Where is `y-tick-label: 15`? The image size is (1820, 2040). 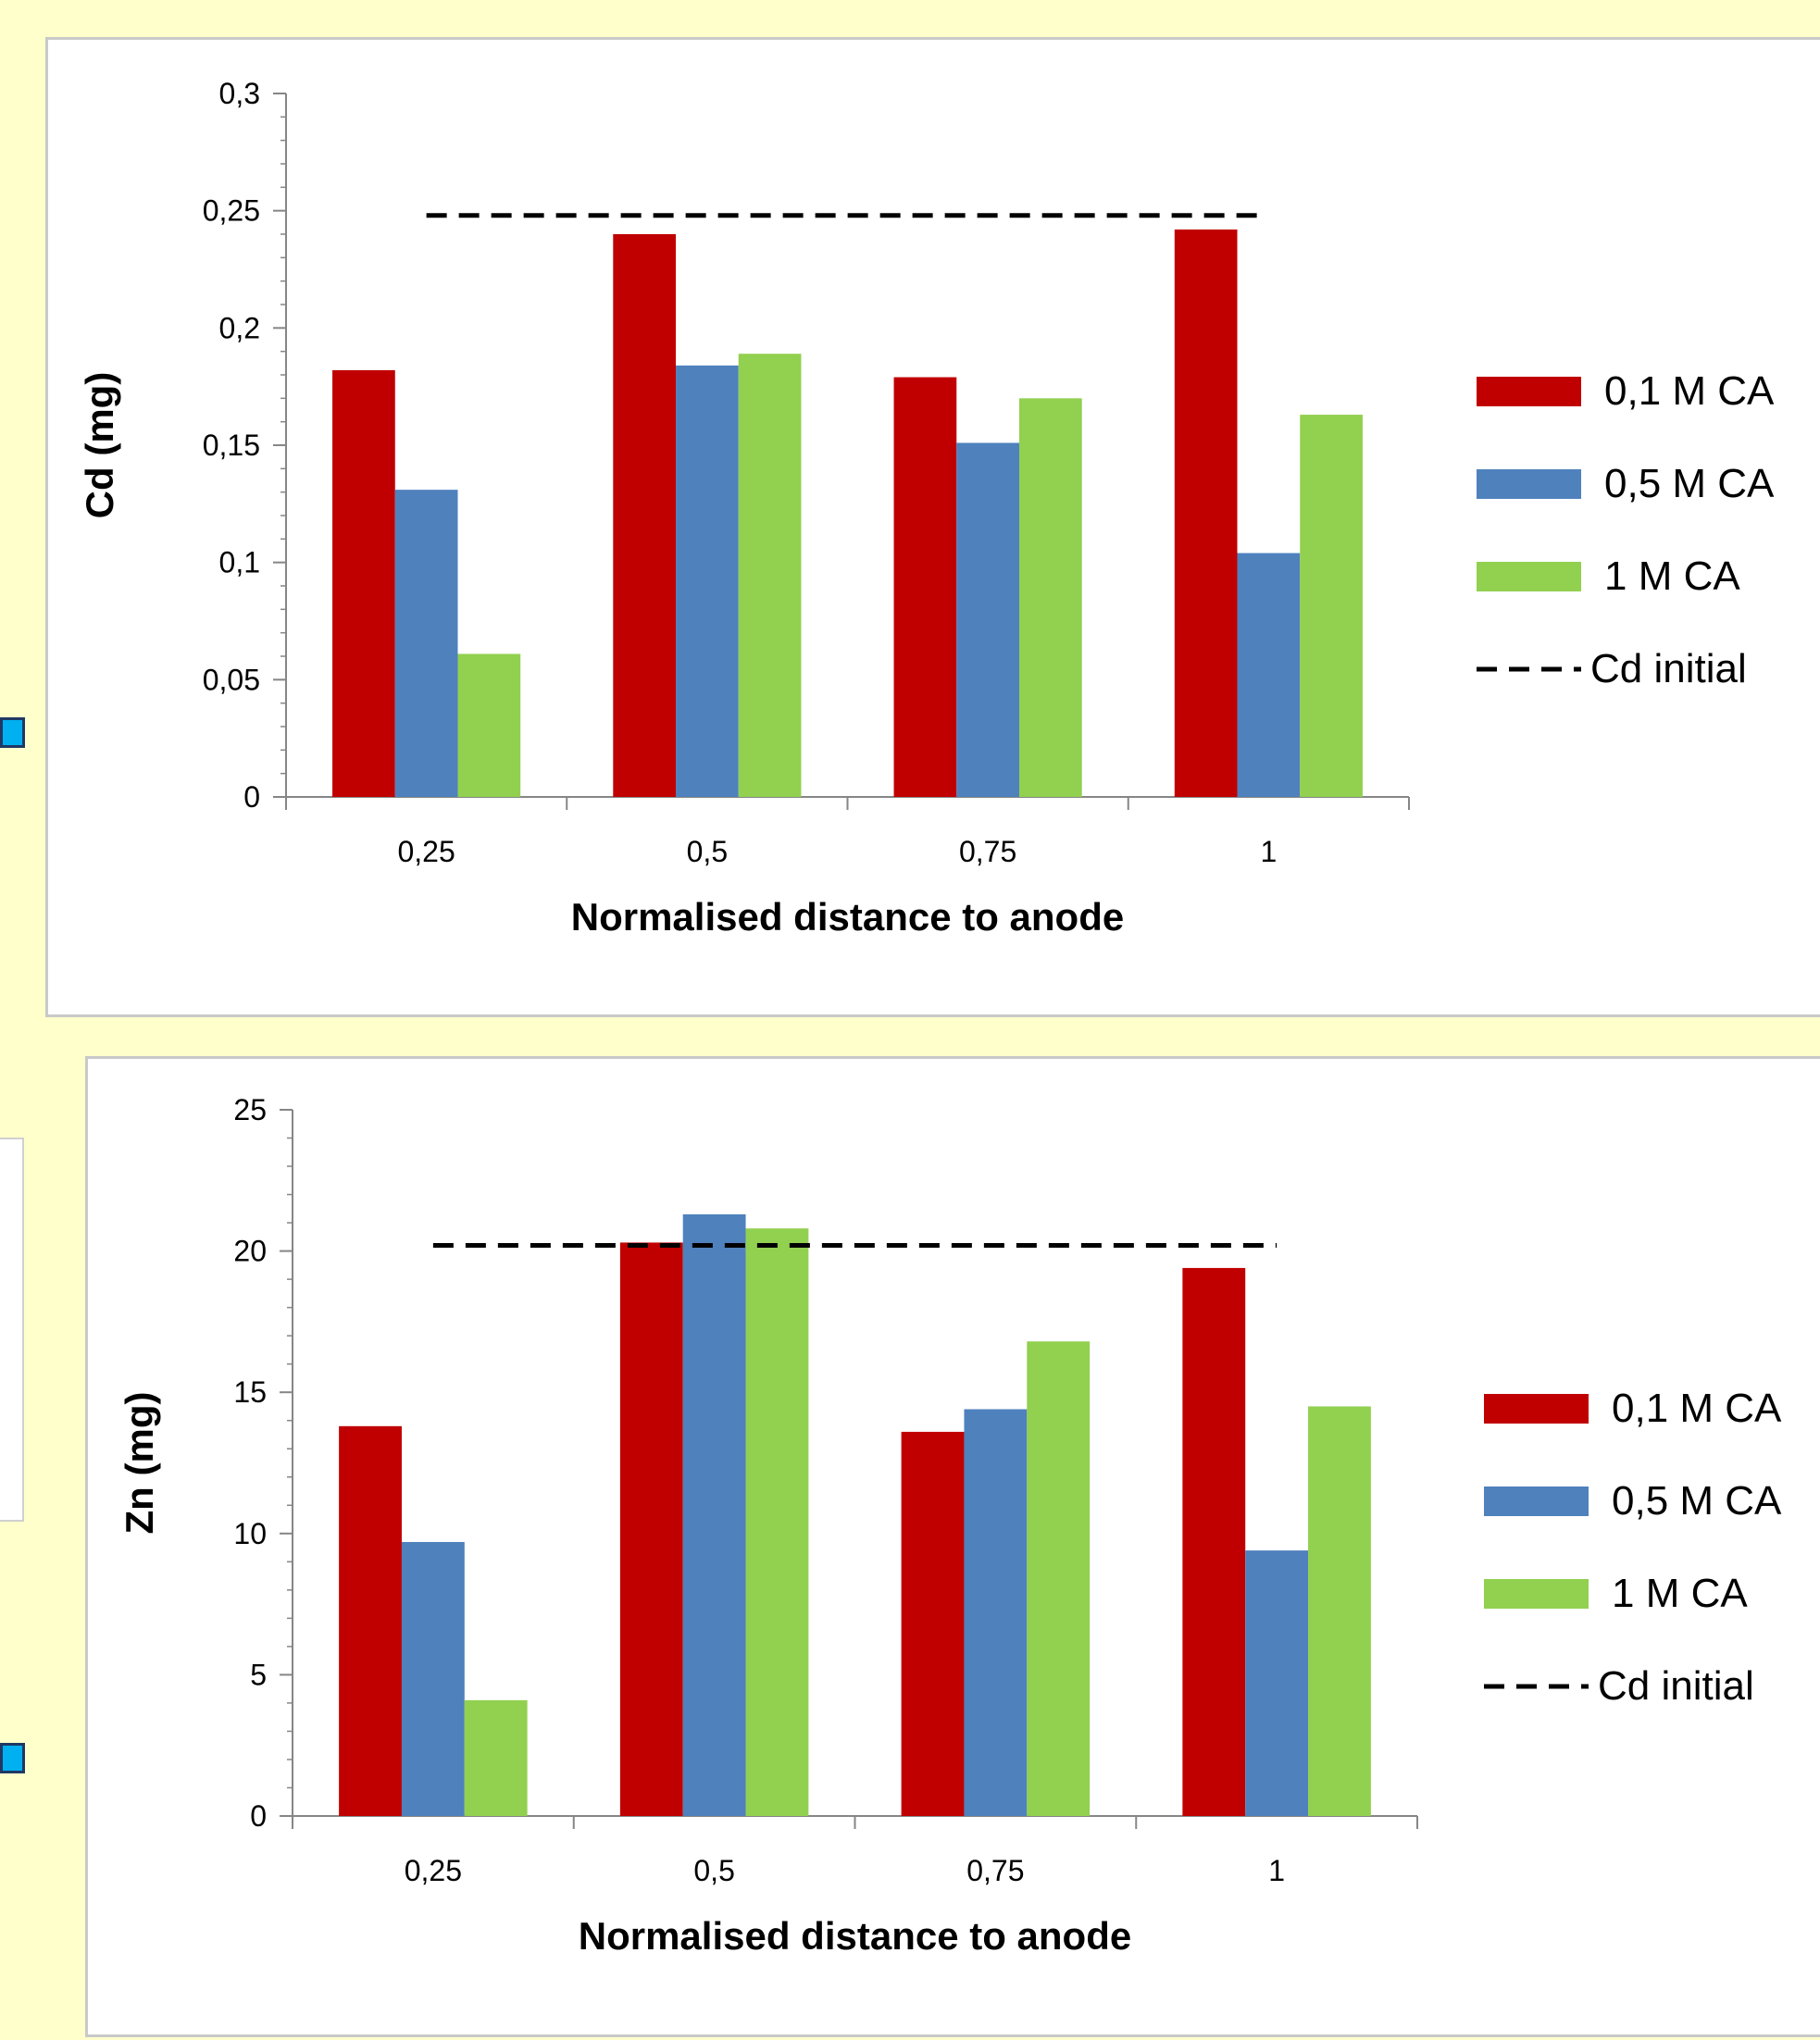
y-tick-label: 15 is located at coordinates (250, 1392).